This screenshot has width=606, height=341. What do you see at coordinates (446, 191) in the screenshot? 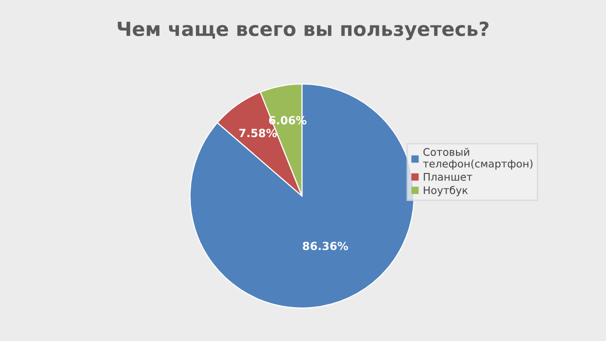
I see `legend-label: Ноутбук` at bounding box center [446, 191].